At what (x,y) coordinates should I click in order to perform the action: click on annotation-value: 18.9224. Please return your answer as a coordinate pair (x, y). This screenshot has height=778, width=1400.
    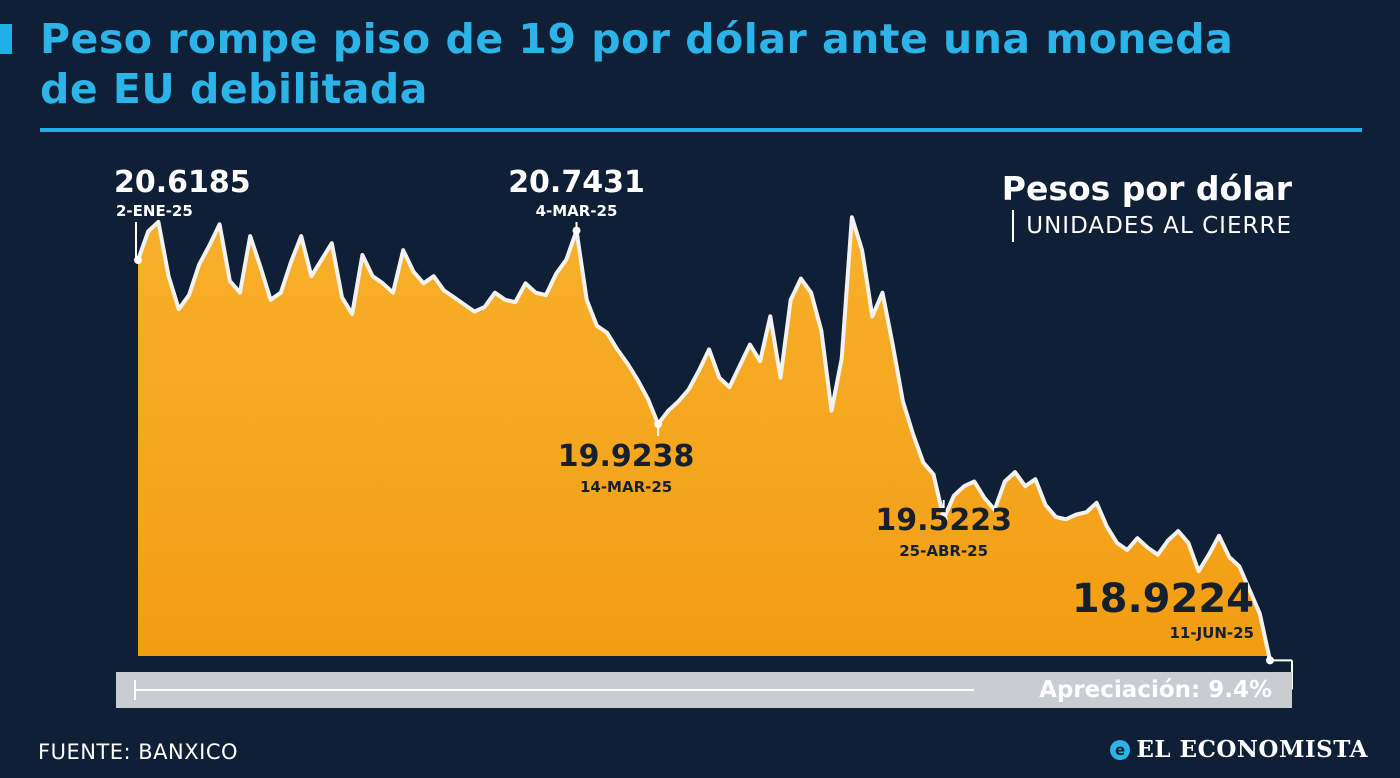
    Looking at the image, I should click on (1163, 599).